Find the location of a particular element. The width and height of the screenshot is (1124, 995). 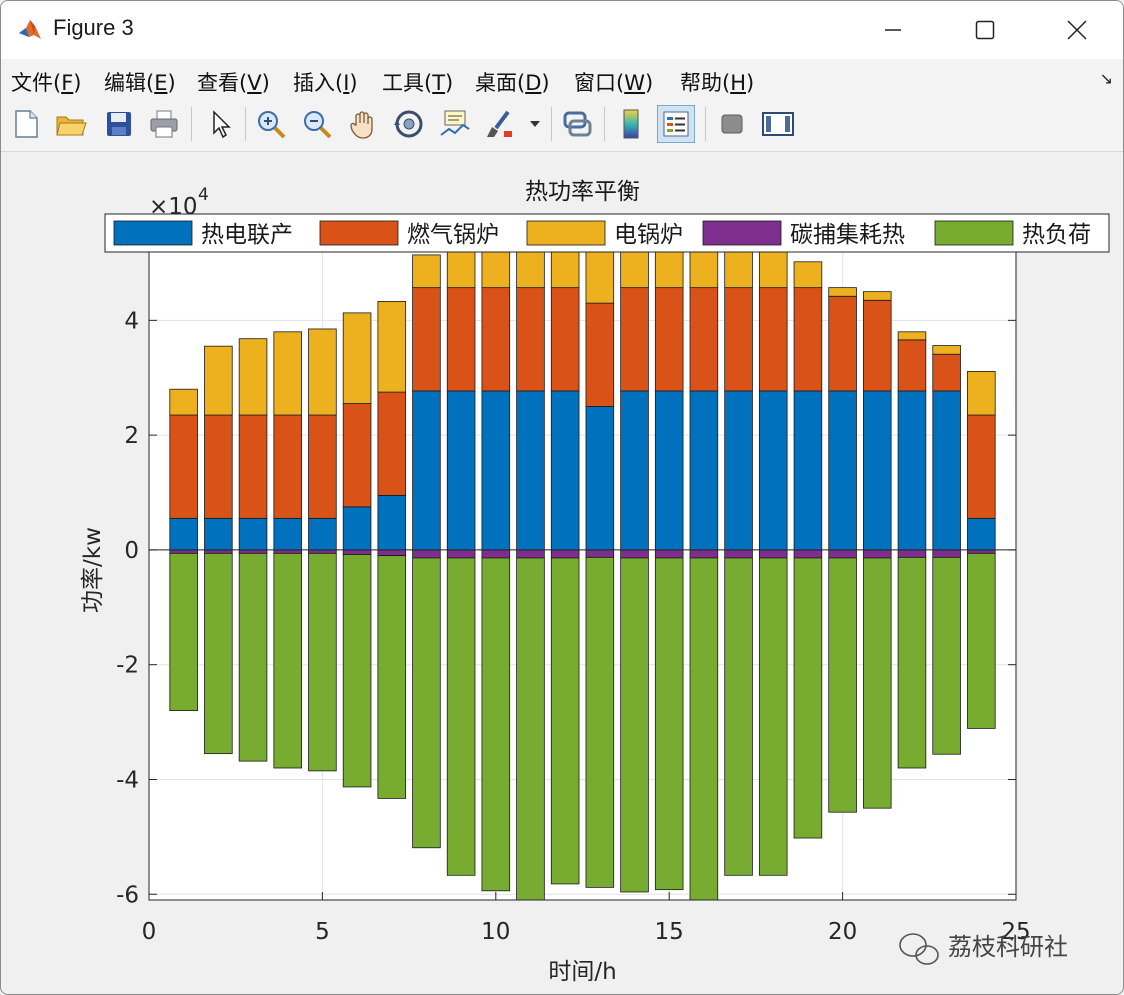

save-button is located at coordinates (119, 124).